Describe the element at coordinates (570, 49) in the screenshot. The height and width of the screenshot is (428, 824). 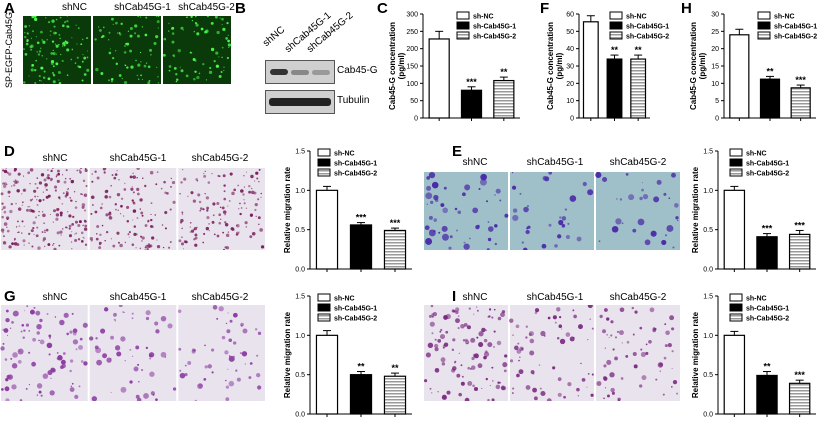
I see `y-tick-label: 40` at that location.